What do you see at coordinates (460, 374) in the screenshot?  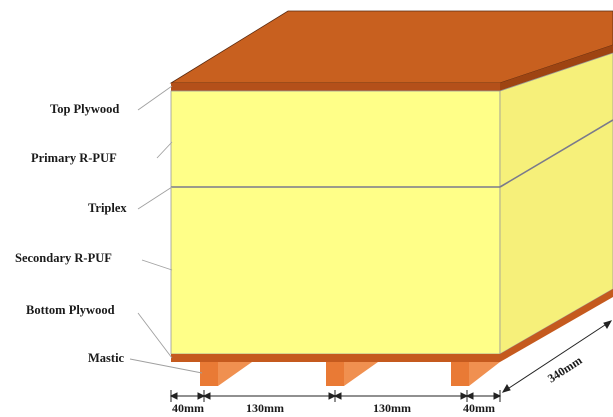 I see `mastic-strip-right` at bounding box center [460, 374].